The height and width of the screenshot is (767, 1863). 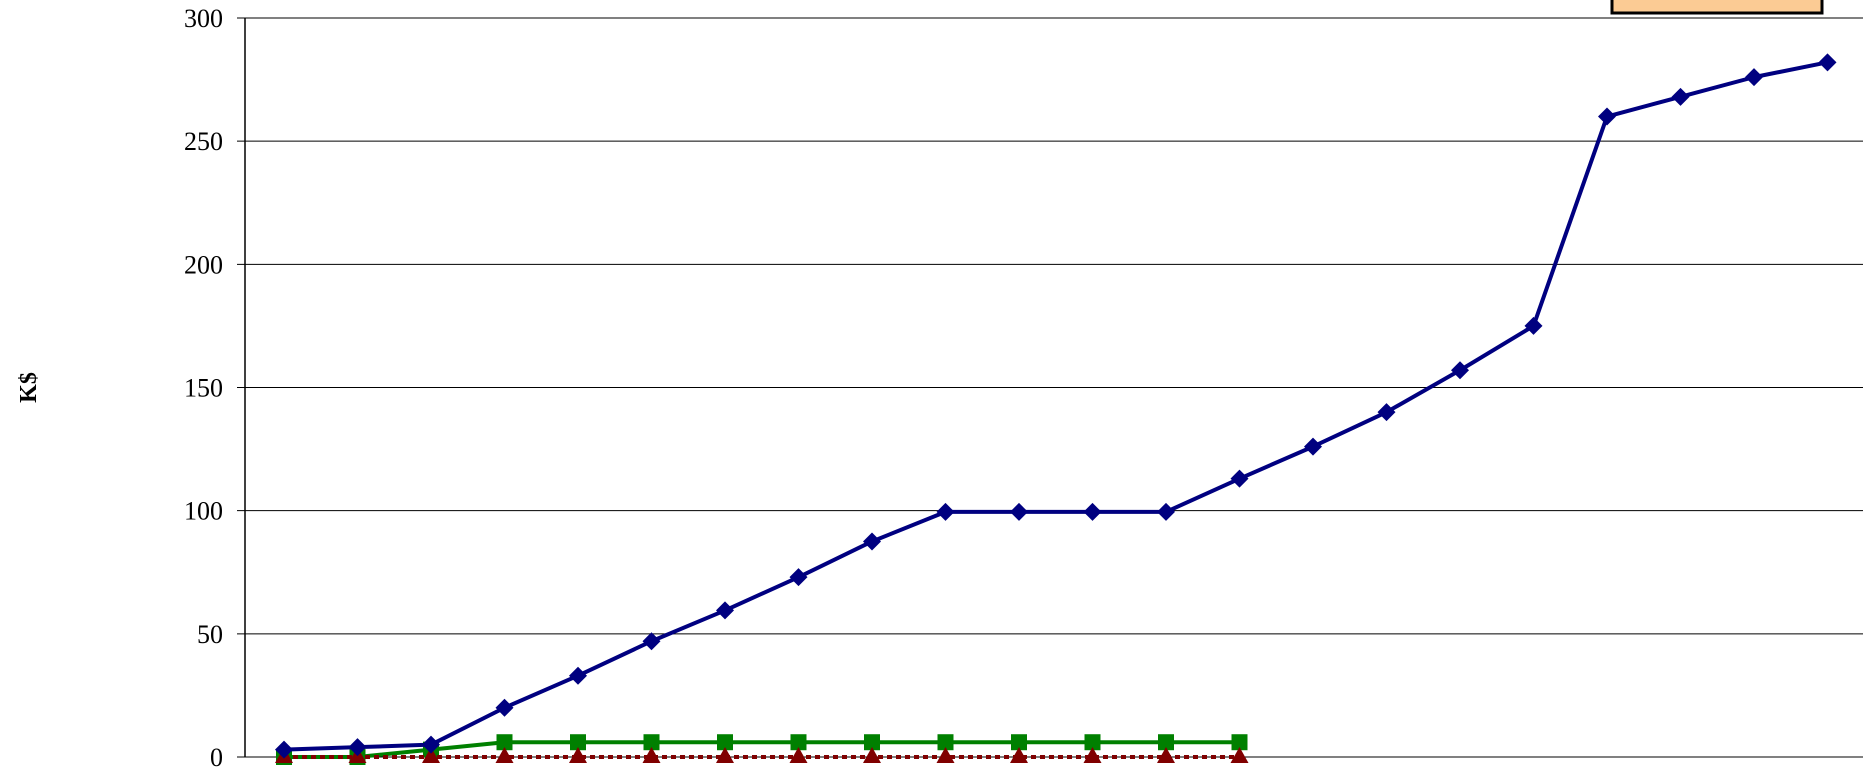 What do you see at coordinates (216, 755) in the screenshot?
I see `y-tick-label: 0` at bounding box center [216, 755].